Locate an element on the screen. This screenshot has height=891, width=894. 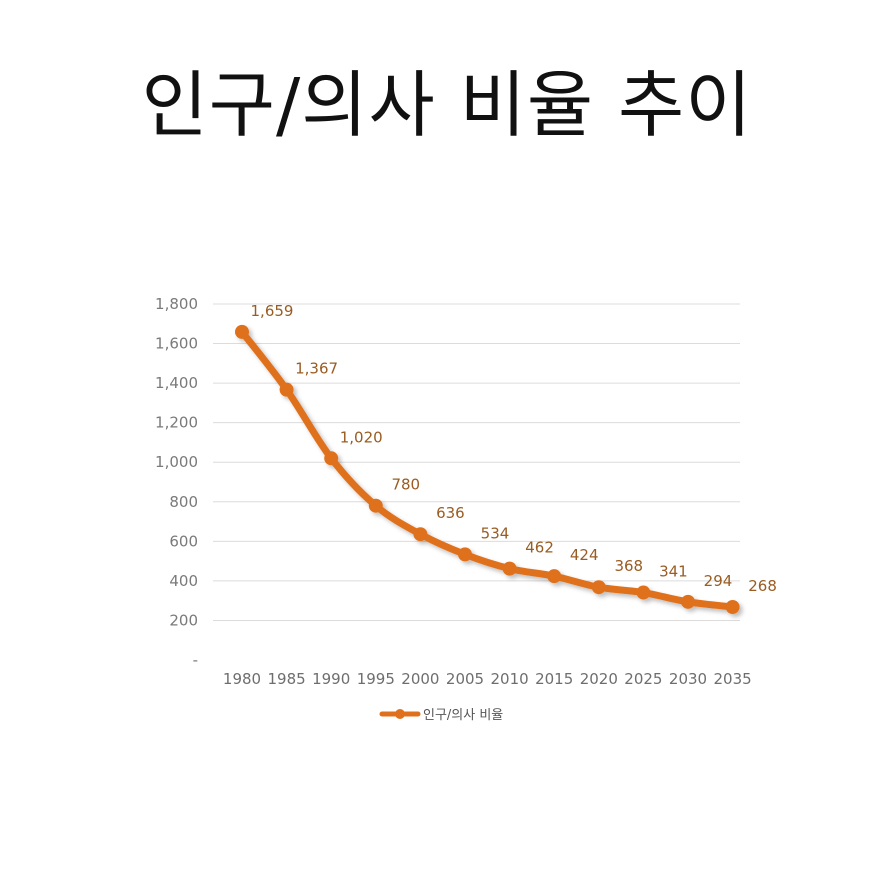
data-label: 462 is located at coordinates (539, 548).